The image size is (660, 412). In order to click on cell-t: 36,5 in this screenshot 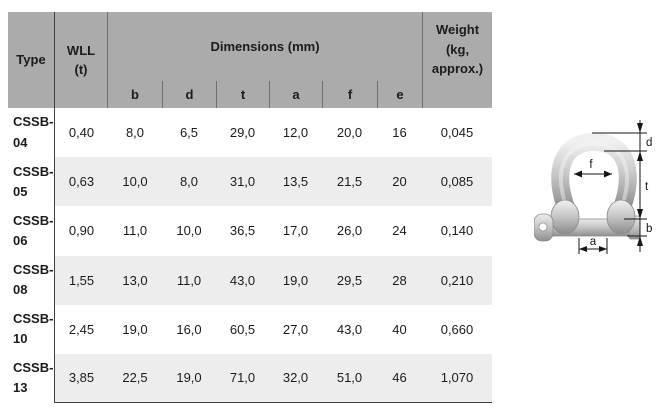, I will do `click(242, 231)`.